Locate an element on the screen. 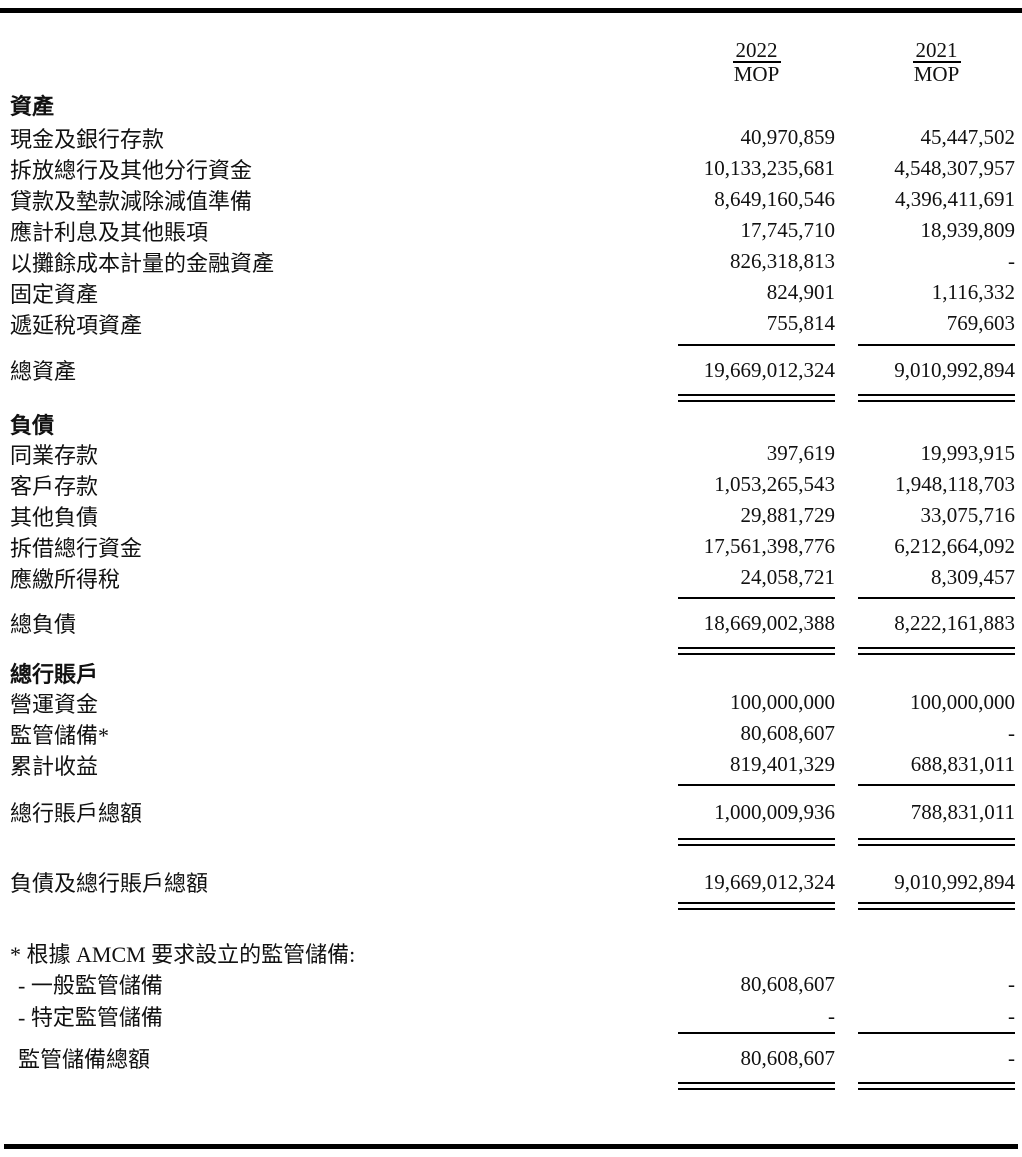 Image resolution: width=1022 pixels, height=1157 pixels. column-header-2022: 2022 is located at coordinates (756, 51).